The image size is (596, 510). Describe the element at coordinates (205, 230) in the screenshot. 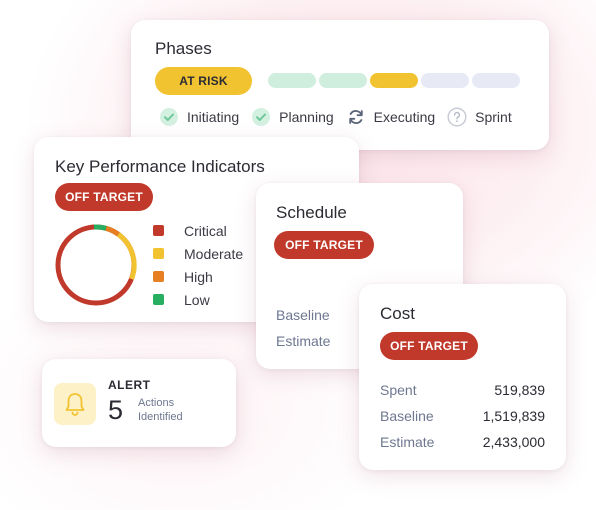

I see `legend-label: Critical` at that location.